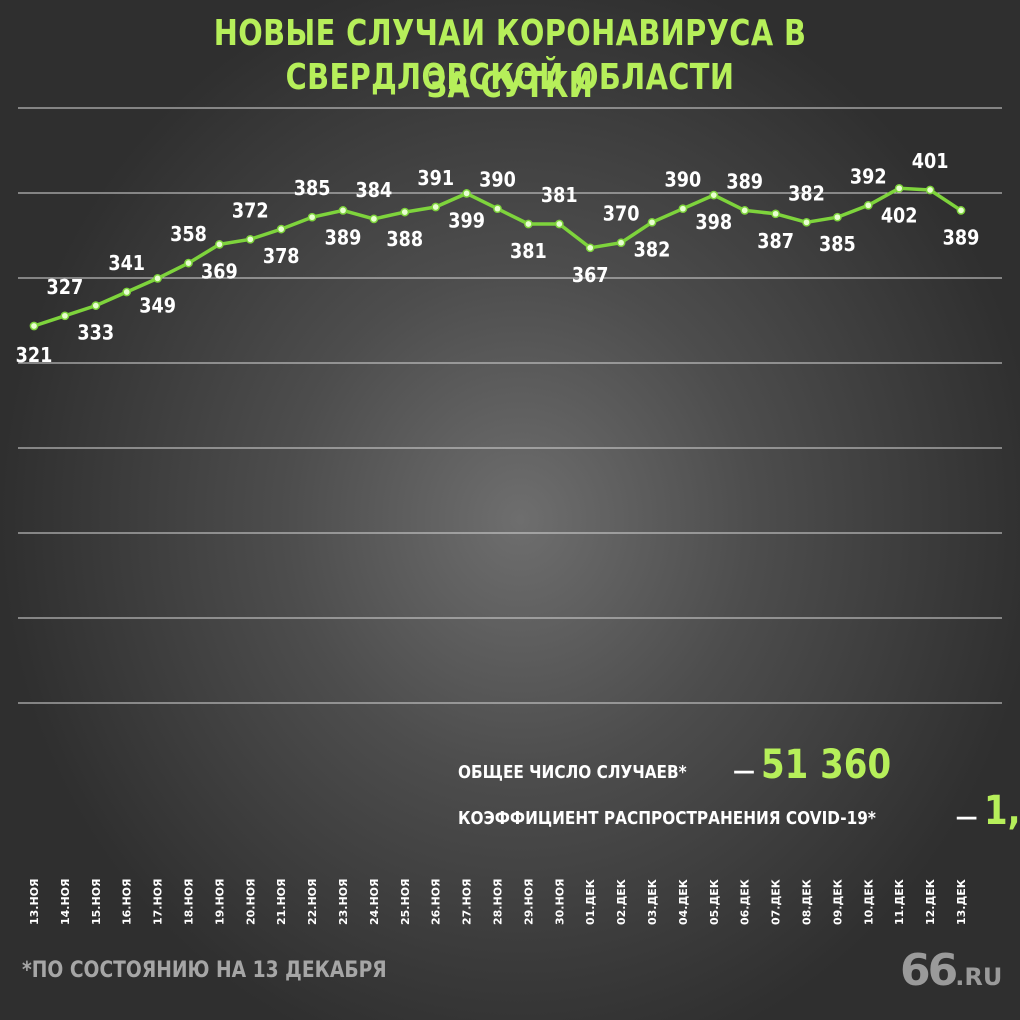 Image resolution: width=1020 pixels, height=1020 pixels. What do you see at coordinates (435, 179) in the screenshot?
I see `data-label: 391` at bounding box center [435, 179].